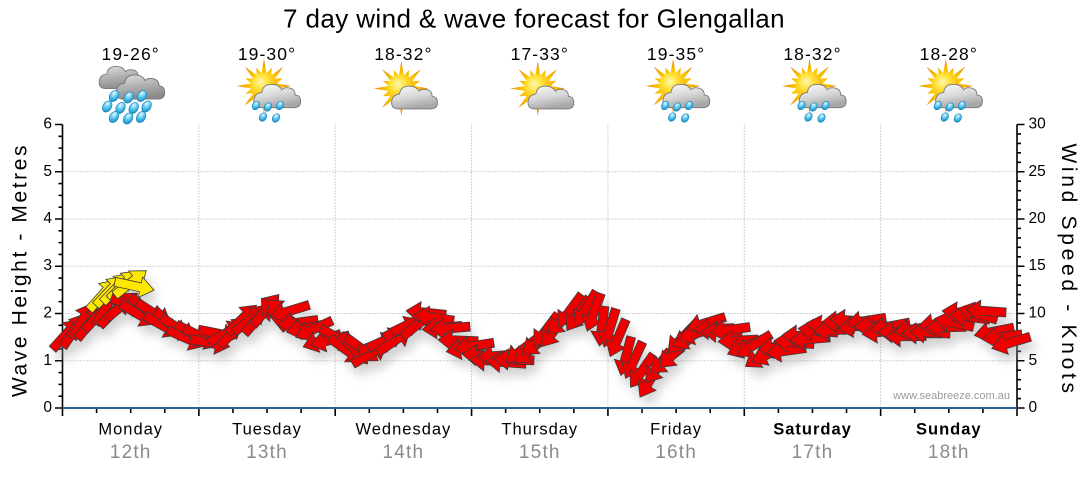  What do you see at coordinates (131, 54) in the screenshot?
I see `svg-text: 19-26°` at bounding box center [131, 54].